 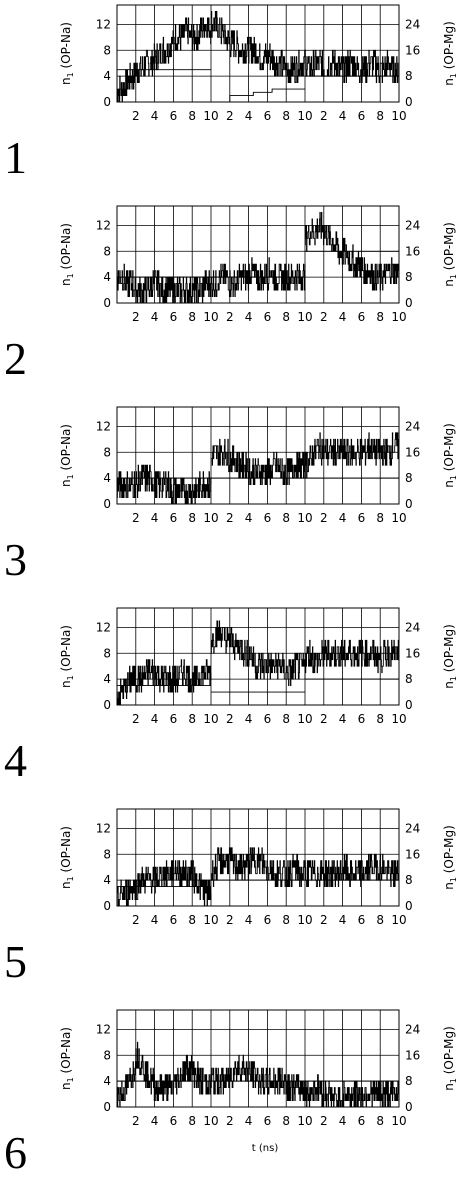 What do you see at coordinates (15, 1152) in the screenshot?
I see `panel-number: 6` at bounding box center [15, 1152].